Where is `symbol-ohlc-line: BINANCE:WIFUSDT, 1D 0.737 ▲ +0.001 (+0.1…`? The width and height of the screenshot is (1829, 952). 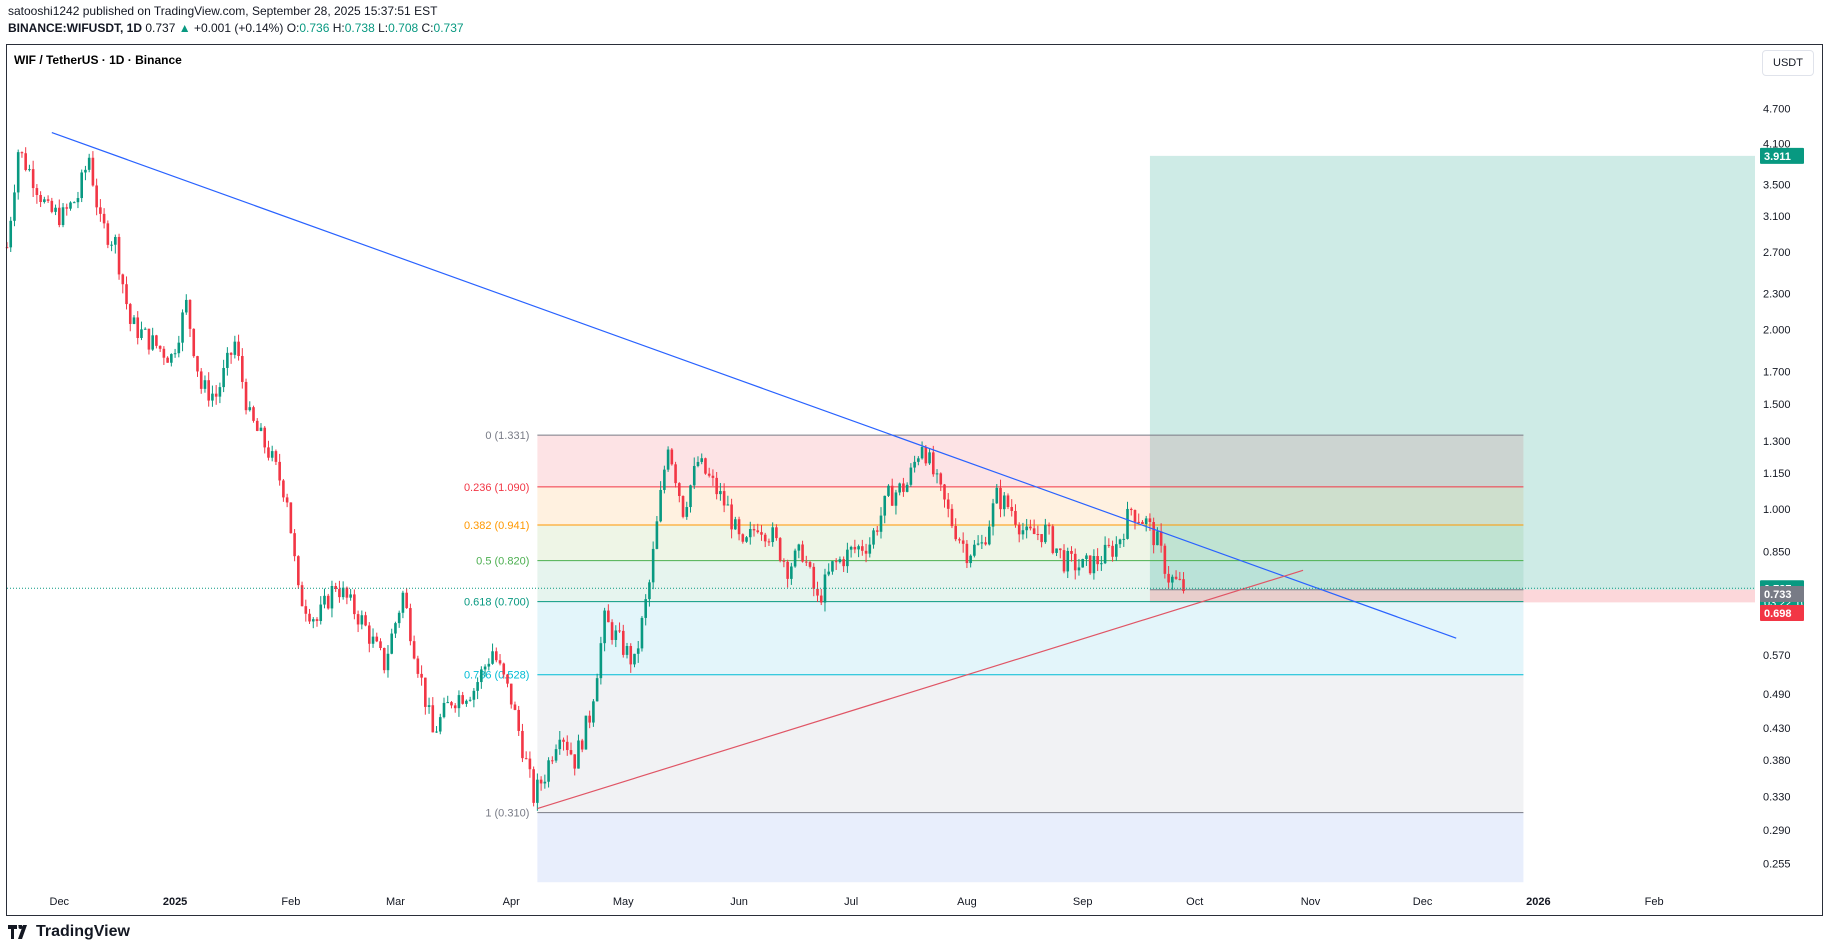
symbol-ohlc-line: BINANCE:WIFUSDT, 1D 0.737 ▲ +0.001 (+0.1… is located at coordinates (236, 28).